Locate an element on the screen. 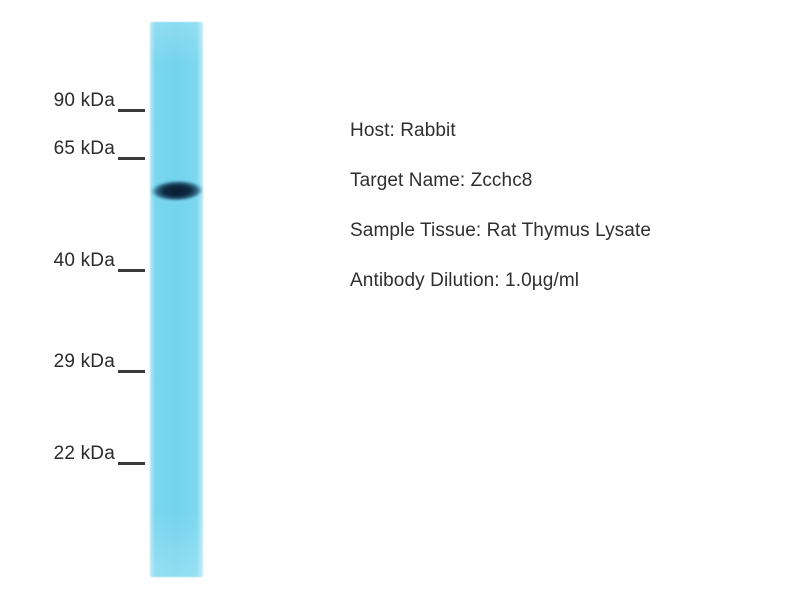 This screenshot has height=600, width=800. sample-lane is located at coordinates (176, 299).